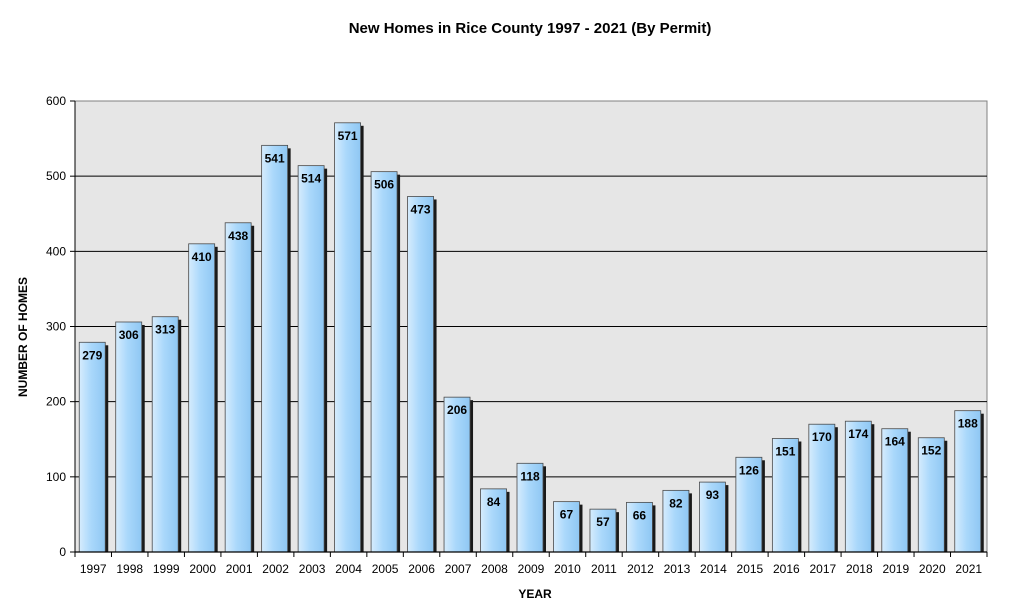 Image resolution: width=1022 pixels, height=615 pixels. What do you see at coordinates (275, 158) in the screenshot?
I see `data-label: 541` at bounding box center [275, 158].